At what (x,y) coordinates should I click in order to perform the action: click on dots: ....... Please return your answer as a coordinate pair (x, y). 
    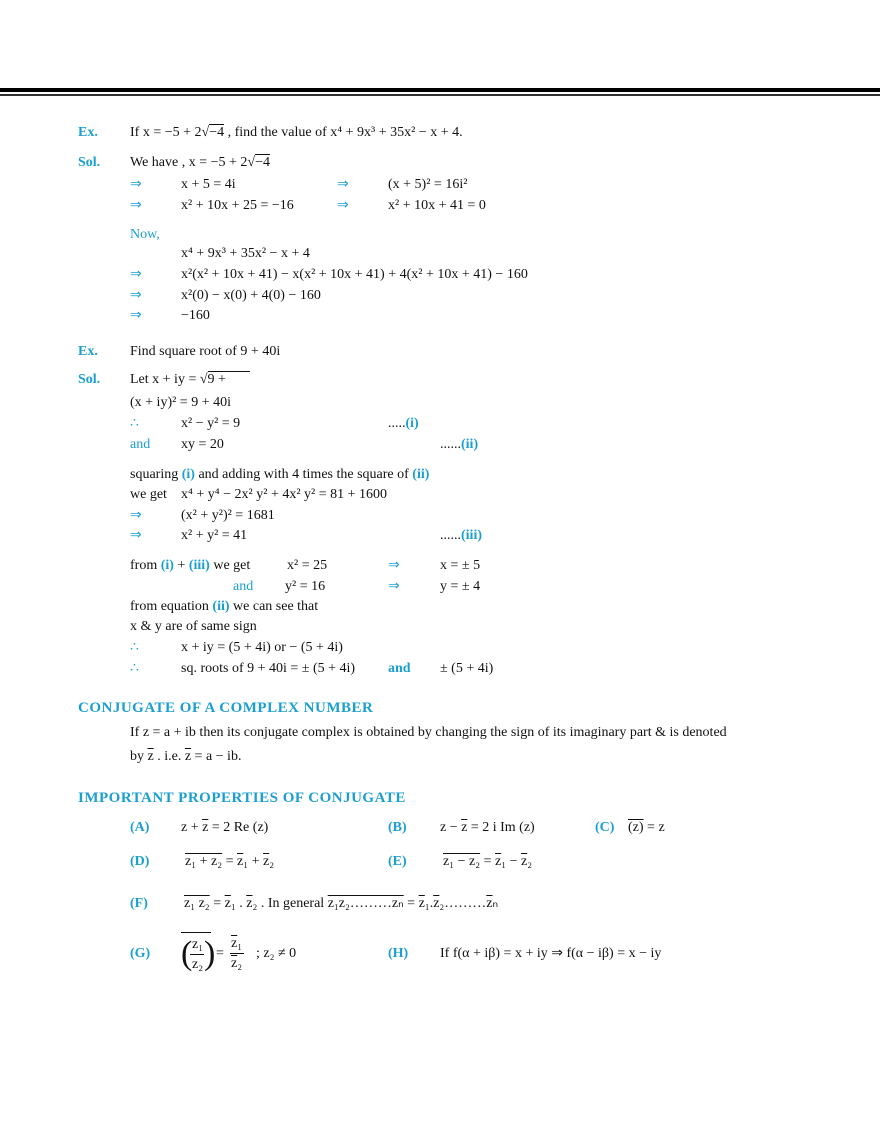
    Looking at the image, I should click on (450, 444).